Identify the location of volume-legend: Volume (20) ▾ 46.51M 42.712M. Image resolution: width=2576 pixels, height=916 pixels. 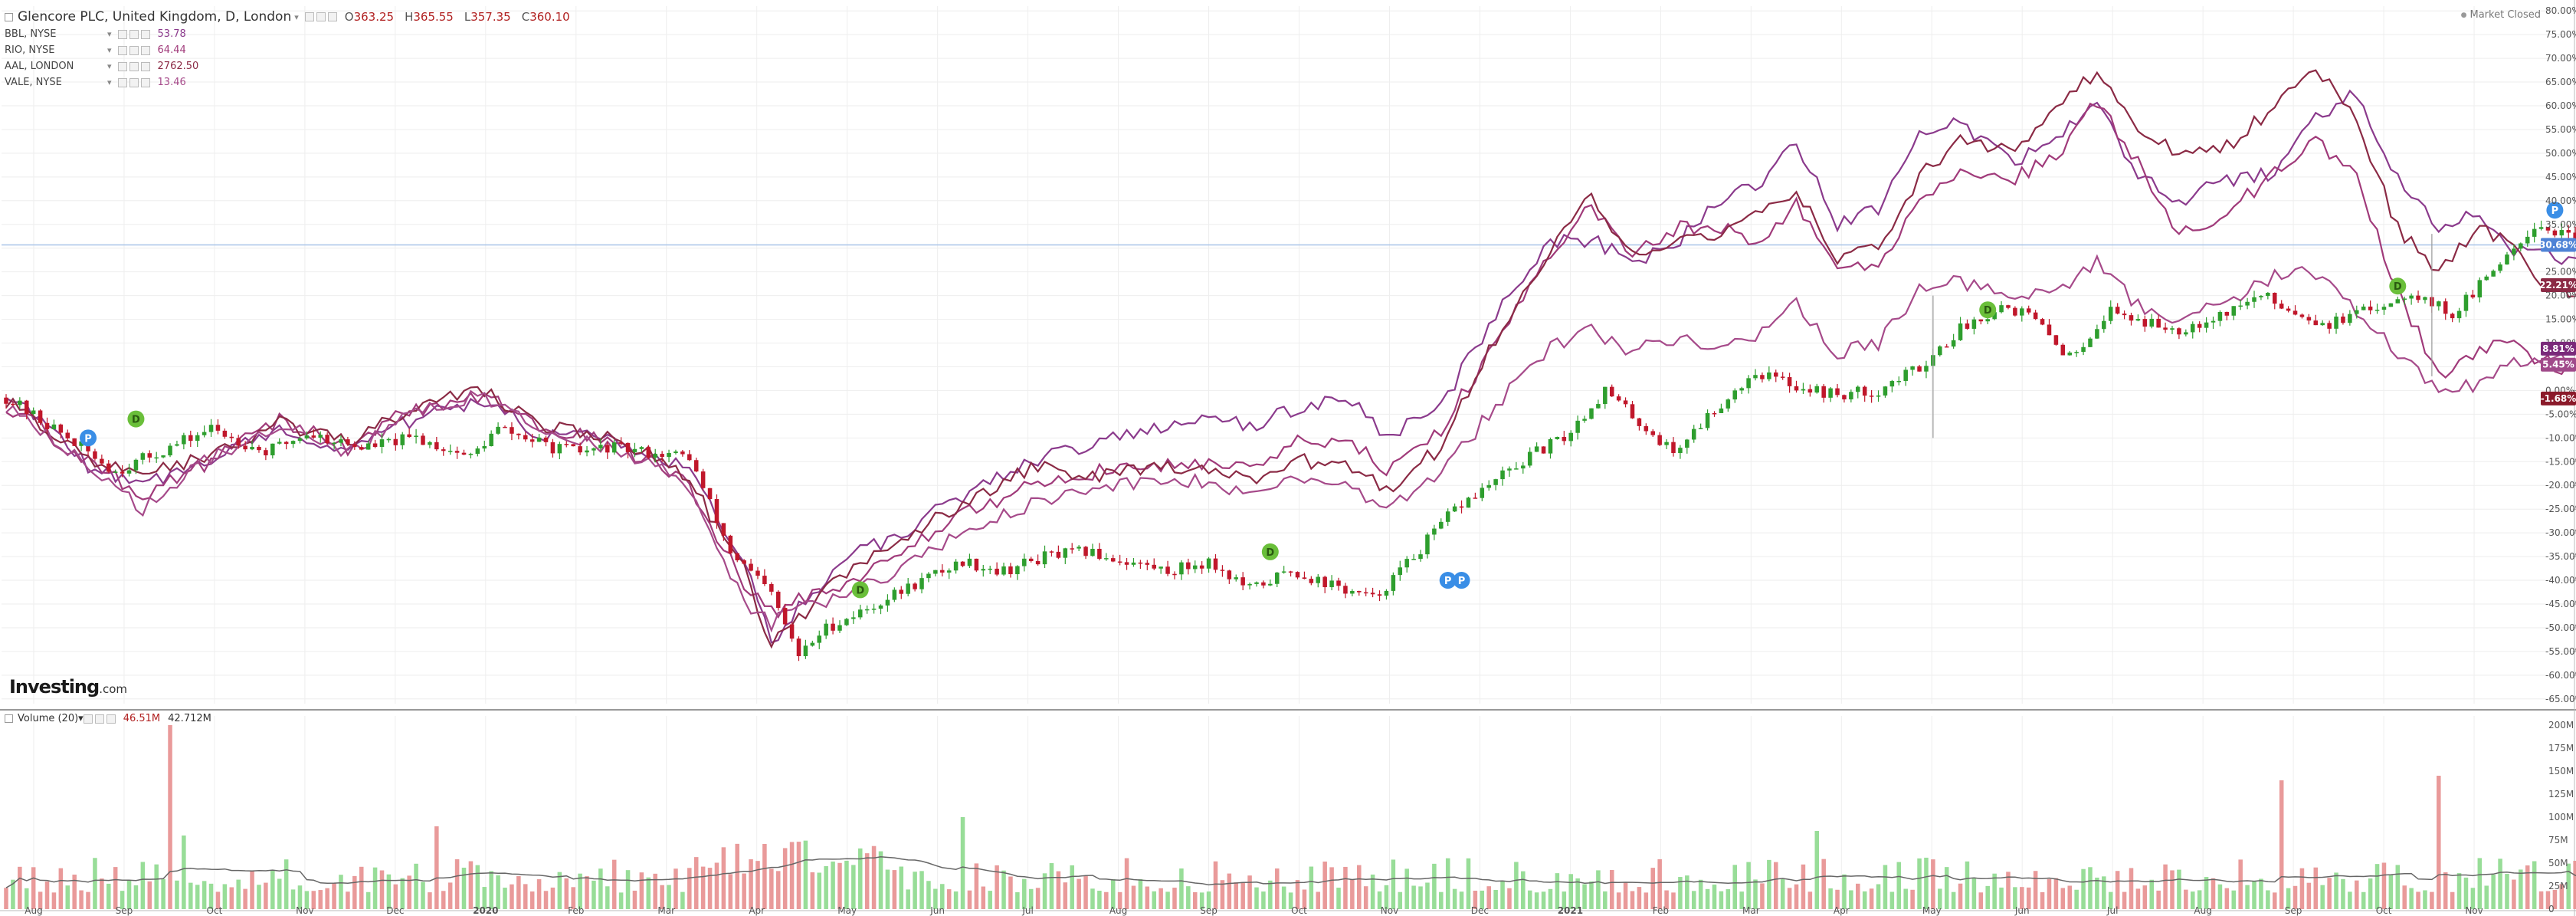
(108, 718).